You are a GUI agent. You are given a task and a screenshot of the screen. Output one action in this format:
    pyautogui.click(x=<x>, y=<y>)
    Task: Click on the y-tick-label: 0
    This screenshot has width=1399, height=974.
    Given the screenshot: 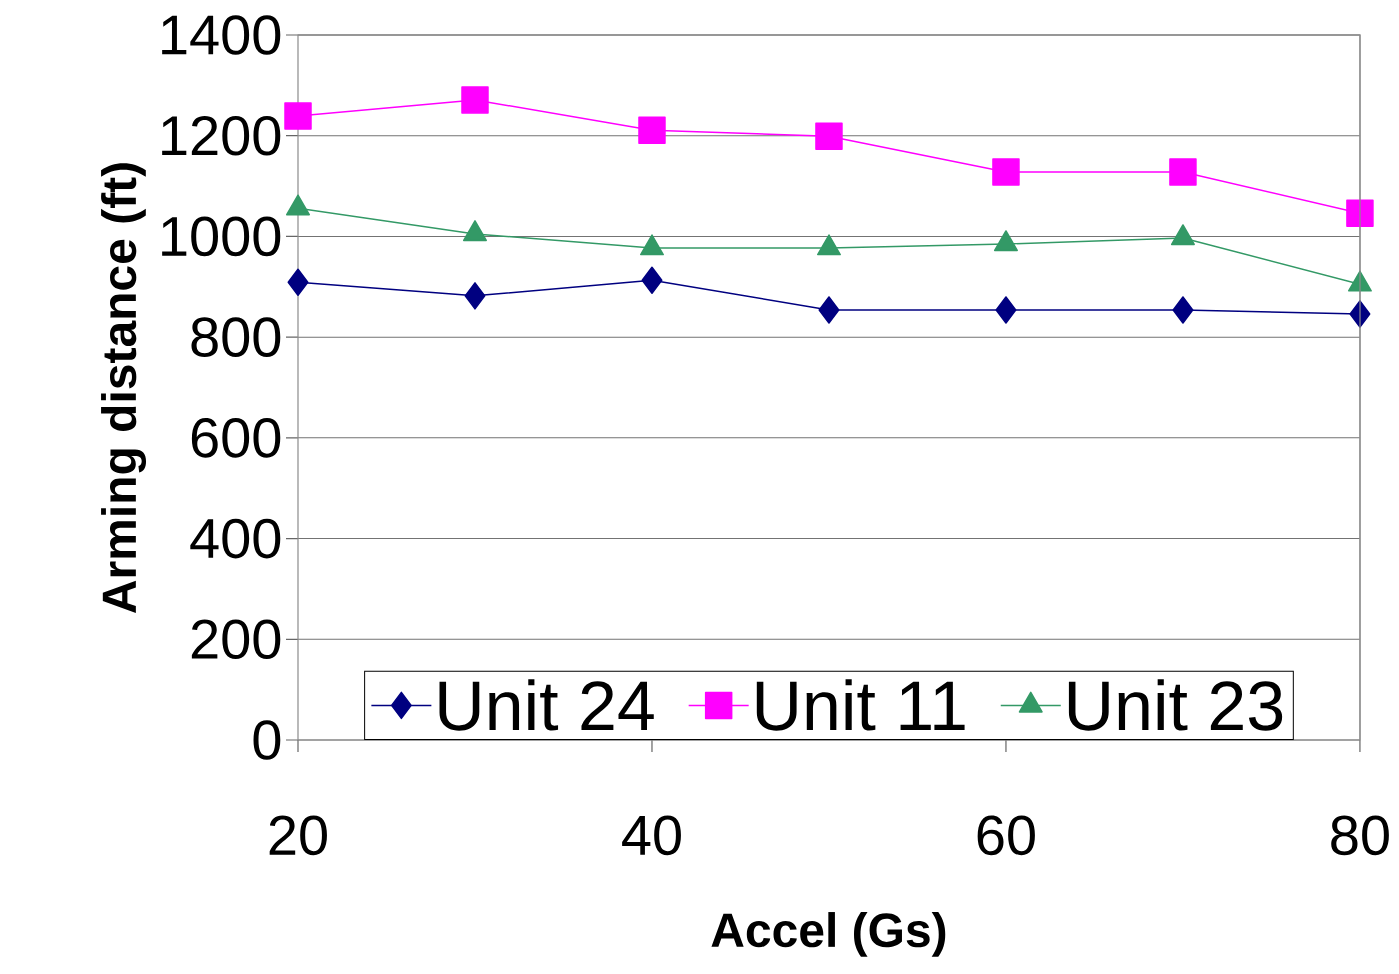 What is the action you would take?
    pyautogui.click(x=267, y=740)
    